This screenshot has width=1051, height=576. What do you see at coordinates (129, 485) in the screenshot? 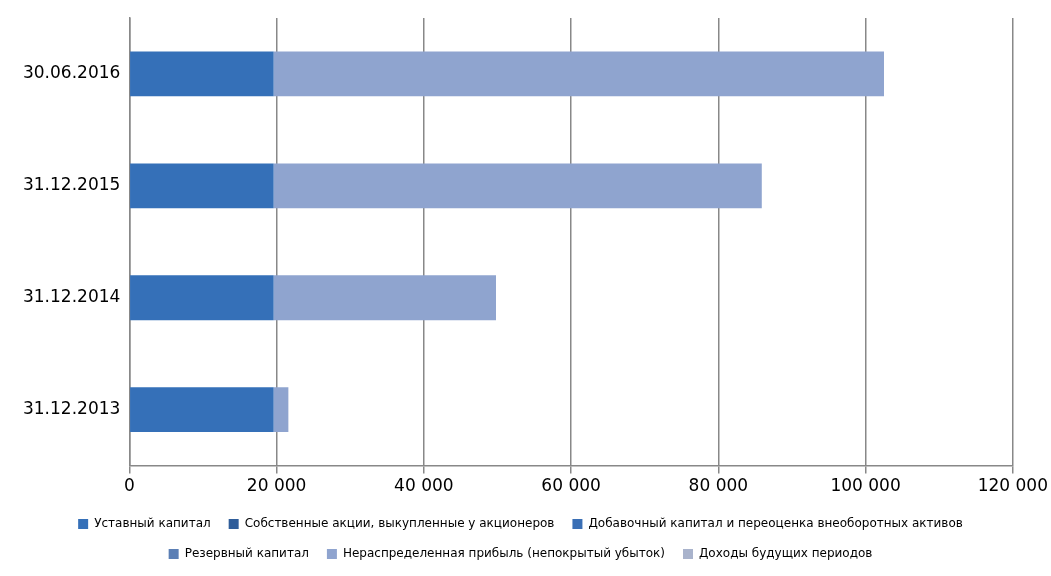
I see `x-tick-label: 0` at bounding box center [129, 485].